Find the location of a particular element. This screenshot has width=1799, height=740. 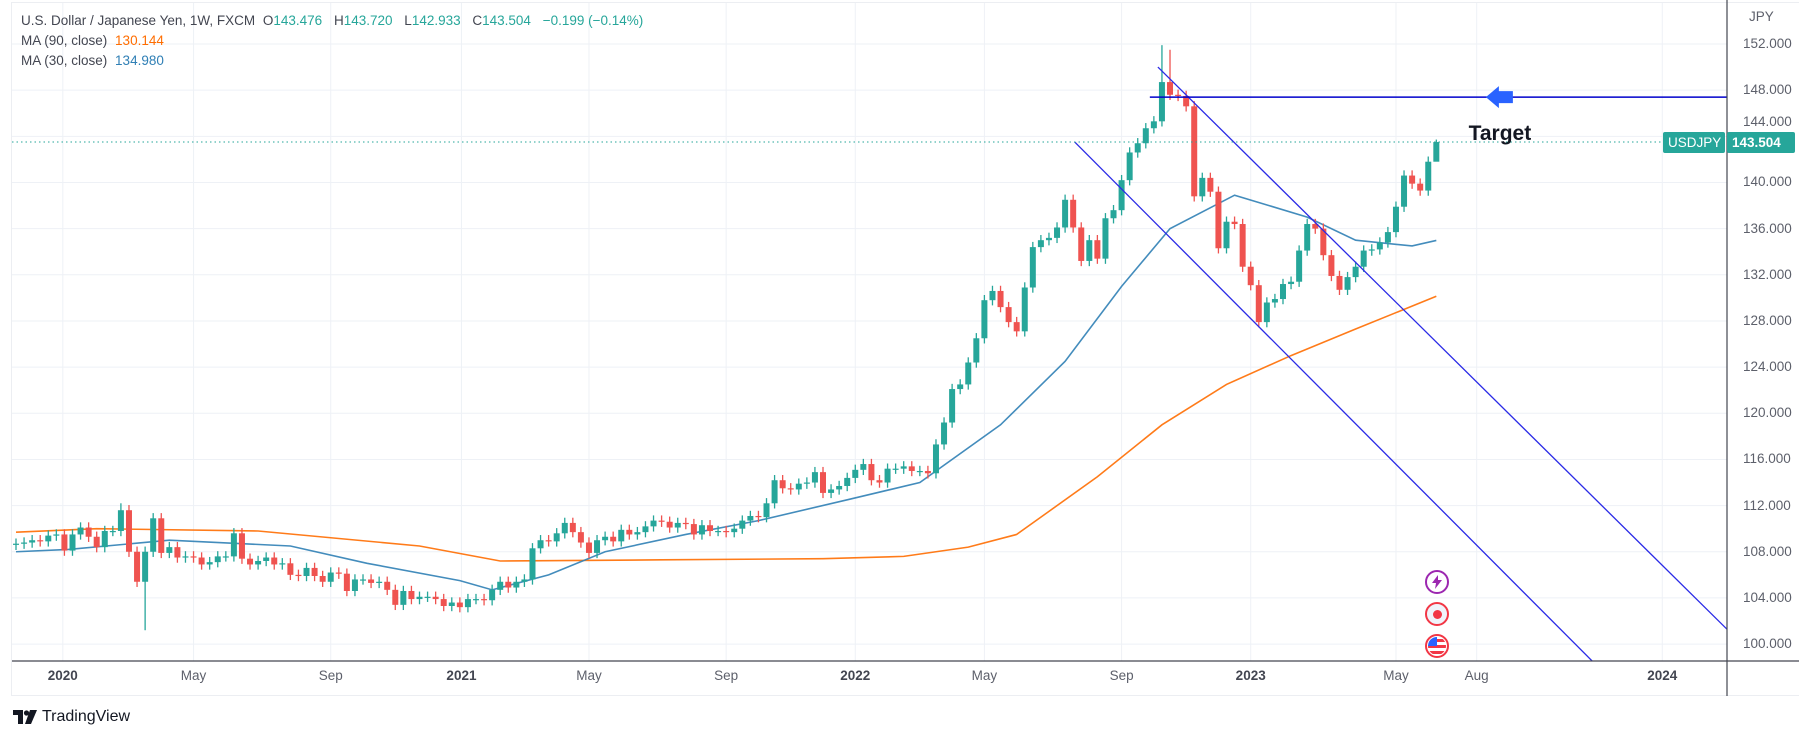

last-price-tag: 143.504 is located at coordinates (1761, 142).